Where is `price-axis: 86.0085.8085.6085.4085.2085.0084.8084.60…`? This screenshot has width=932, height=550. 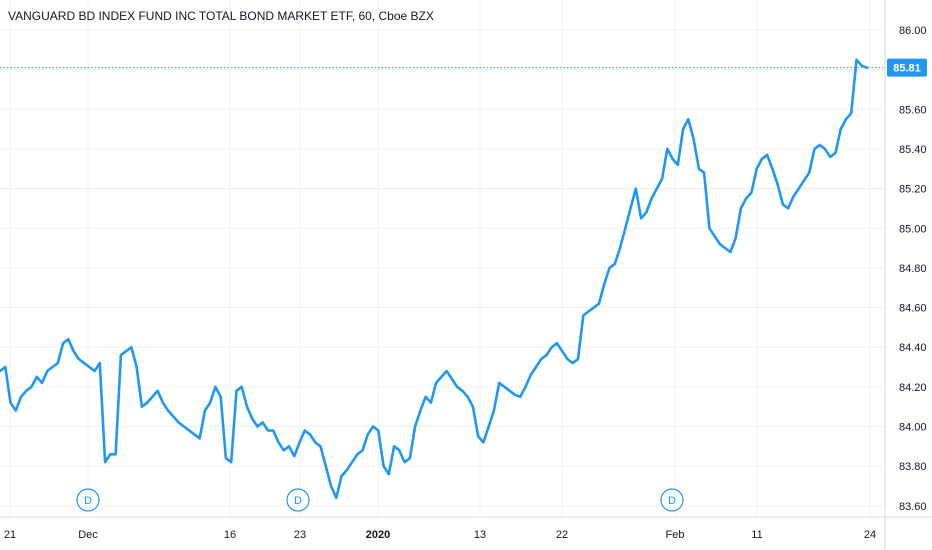
price-axis: 86.0085.8085.6085.4085.2085.0084.8084.60… is located at coordinates (913, 269).